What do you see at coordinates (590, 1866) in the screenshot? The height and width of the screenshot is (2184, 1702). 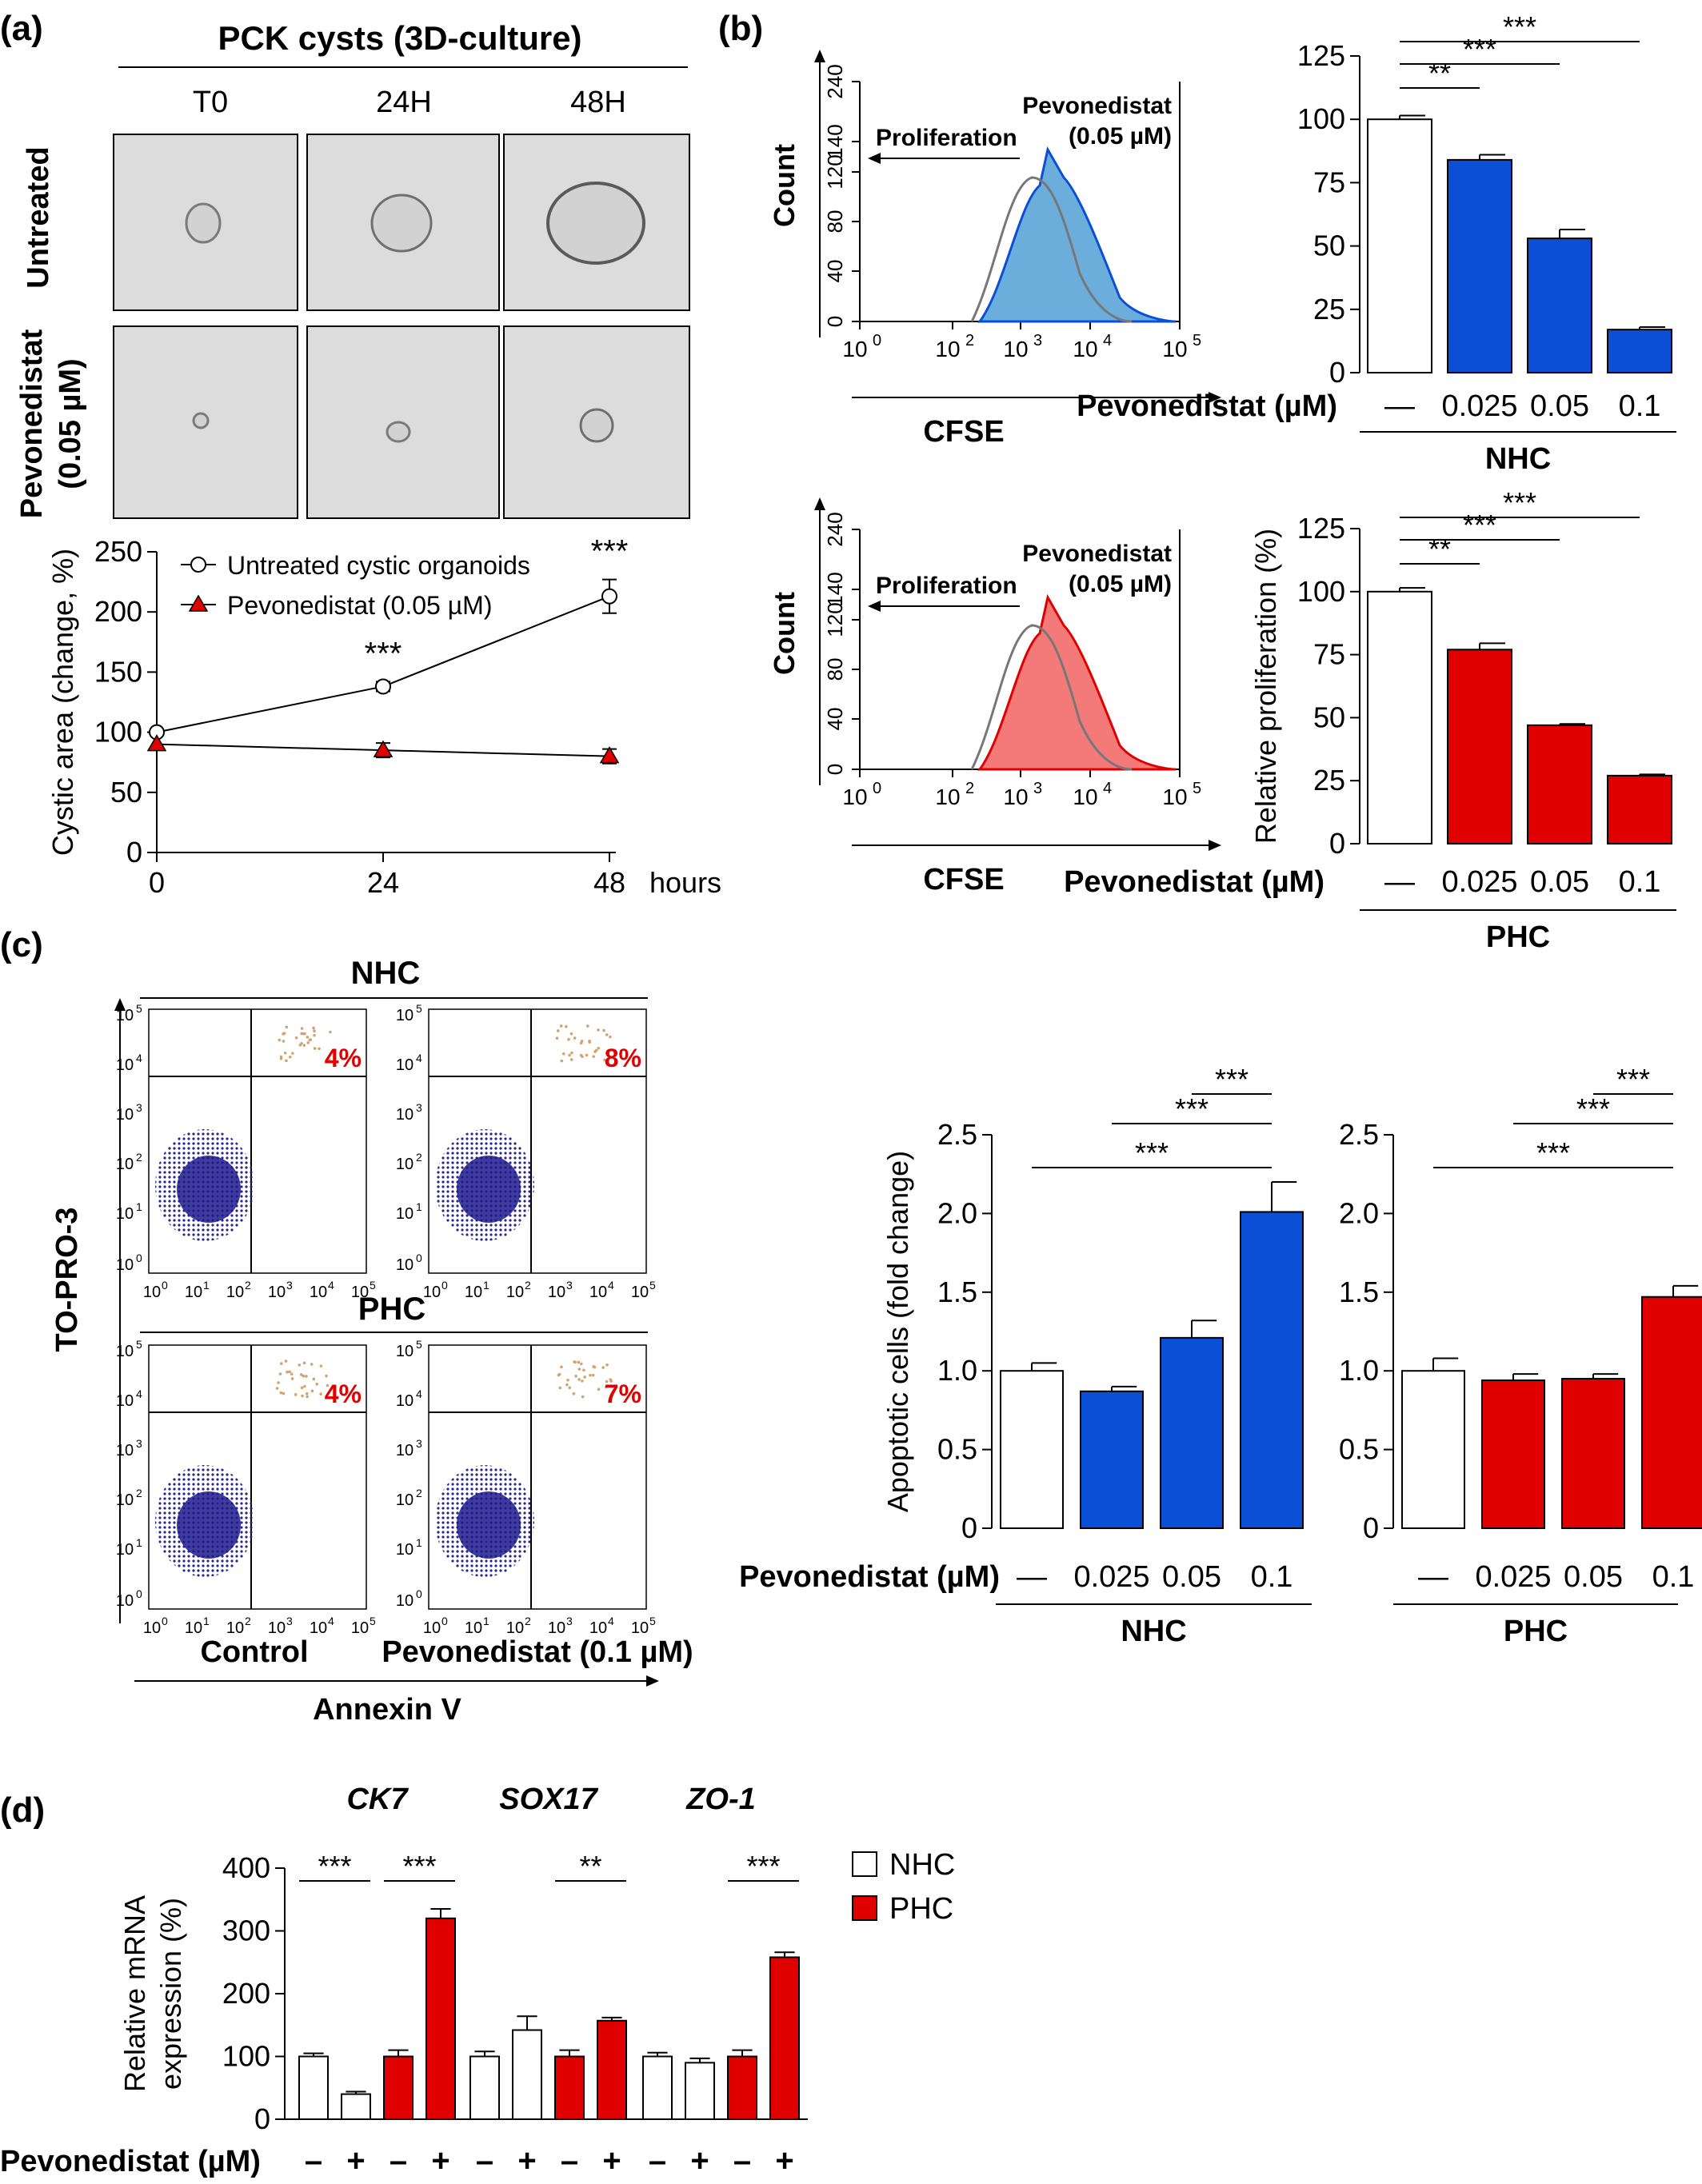 I see `significance-label: **` at bounding box center [590, 1866].